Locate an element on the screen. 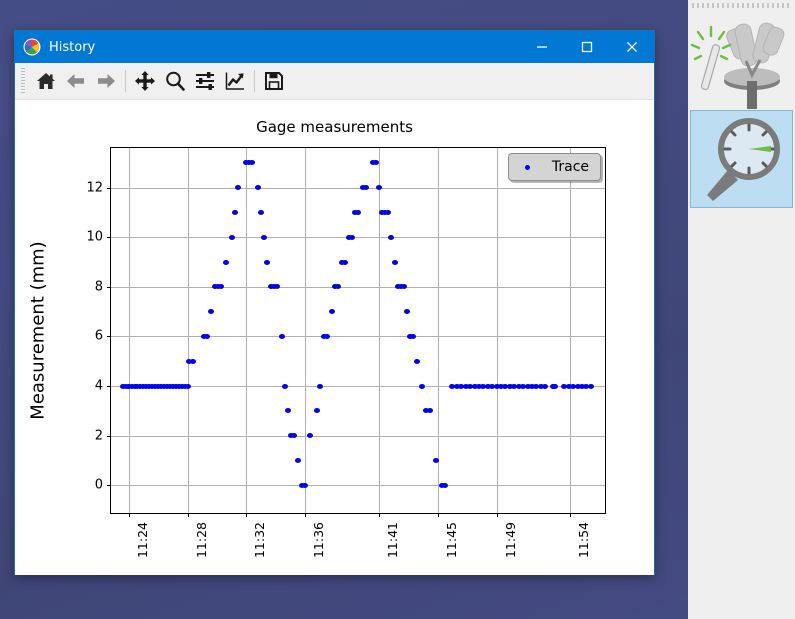 Image resolution: width=795 pixels, height=619 pixels. maximize-icon is located at coordinates (586, 47).